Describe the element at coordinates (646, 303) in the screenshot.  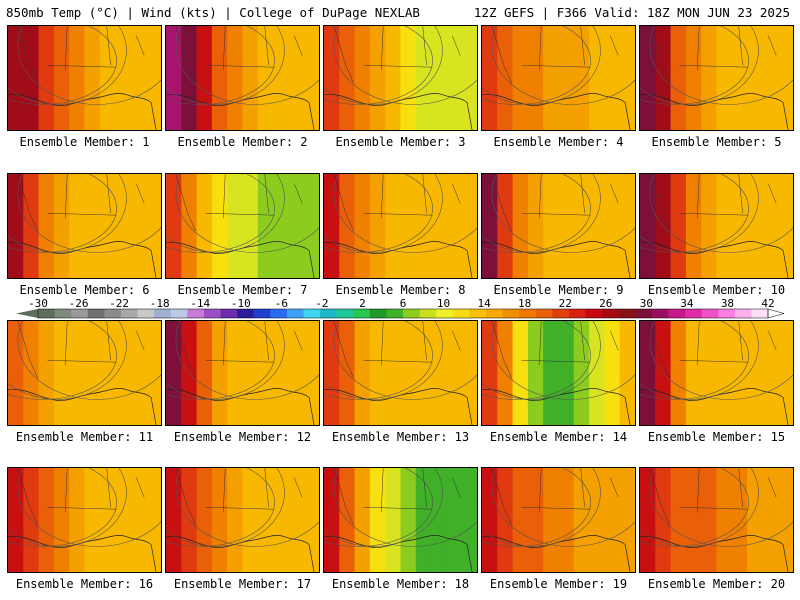
I see `colorbar-tick-label: 30` at that location.